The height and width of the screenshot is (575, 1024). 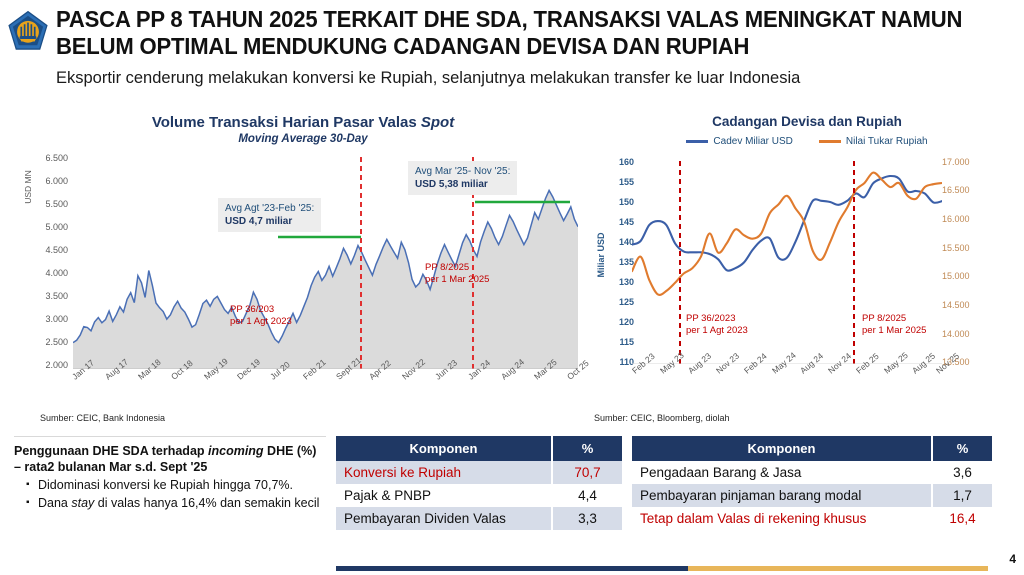 What do you see at coordinates (956, 248) in the screenshot?
I see `y-tick-right: 15.500` at bounding box center [956, 248].